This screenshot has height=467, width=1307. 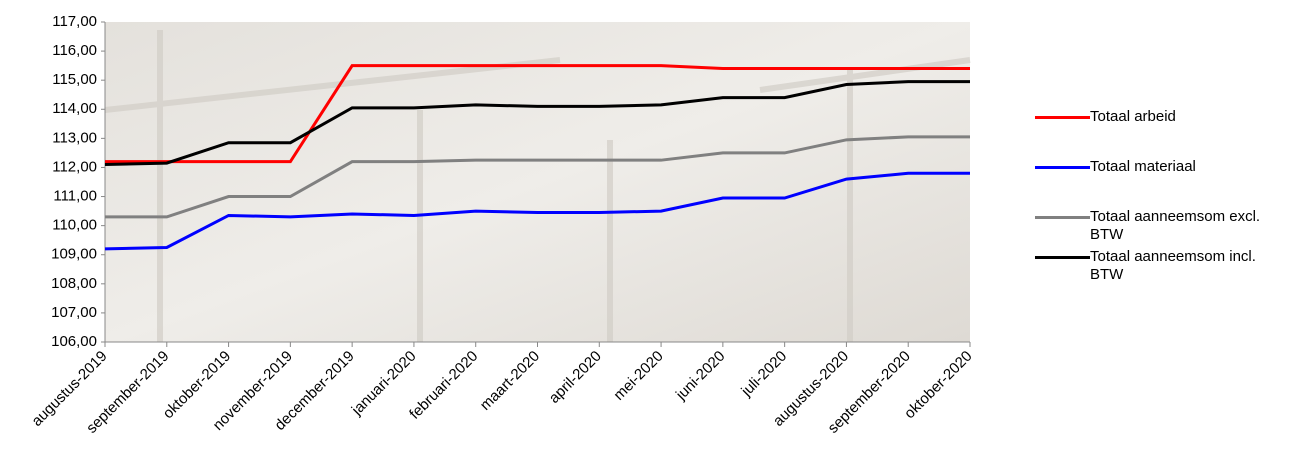 What do you see at coordinates (74, 341) in the screenshot?
I see `y-tick-label: 106,00` at bounding box center [74, 341].